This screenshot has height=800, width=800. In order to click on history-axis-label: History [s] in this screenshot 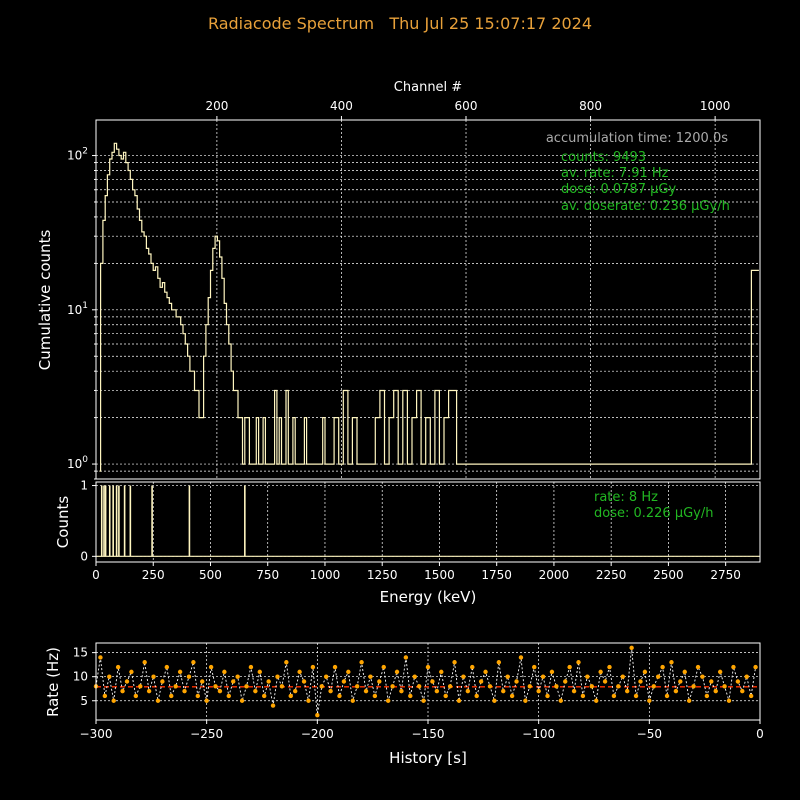, I will do `click(428, 758)`.